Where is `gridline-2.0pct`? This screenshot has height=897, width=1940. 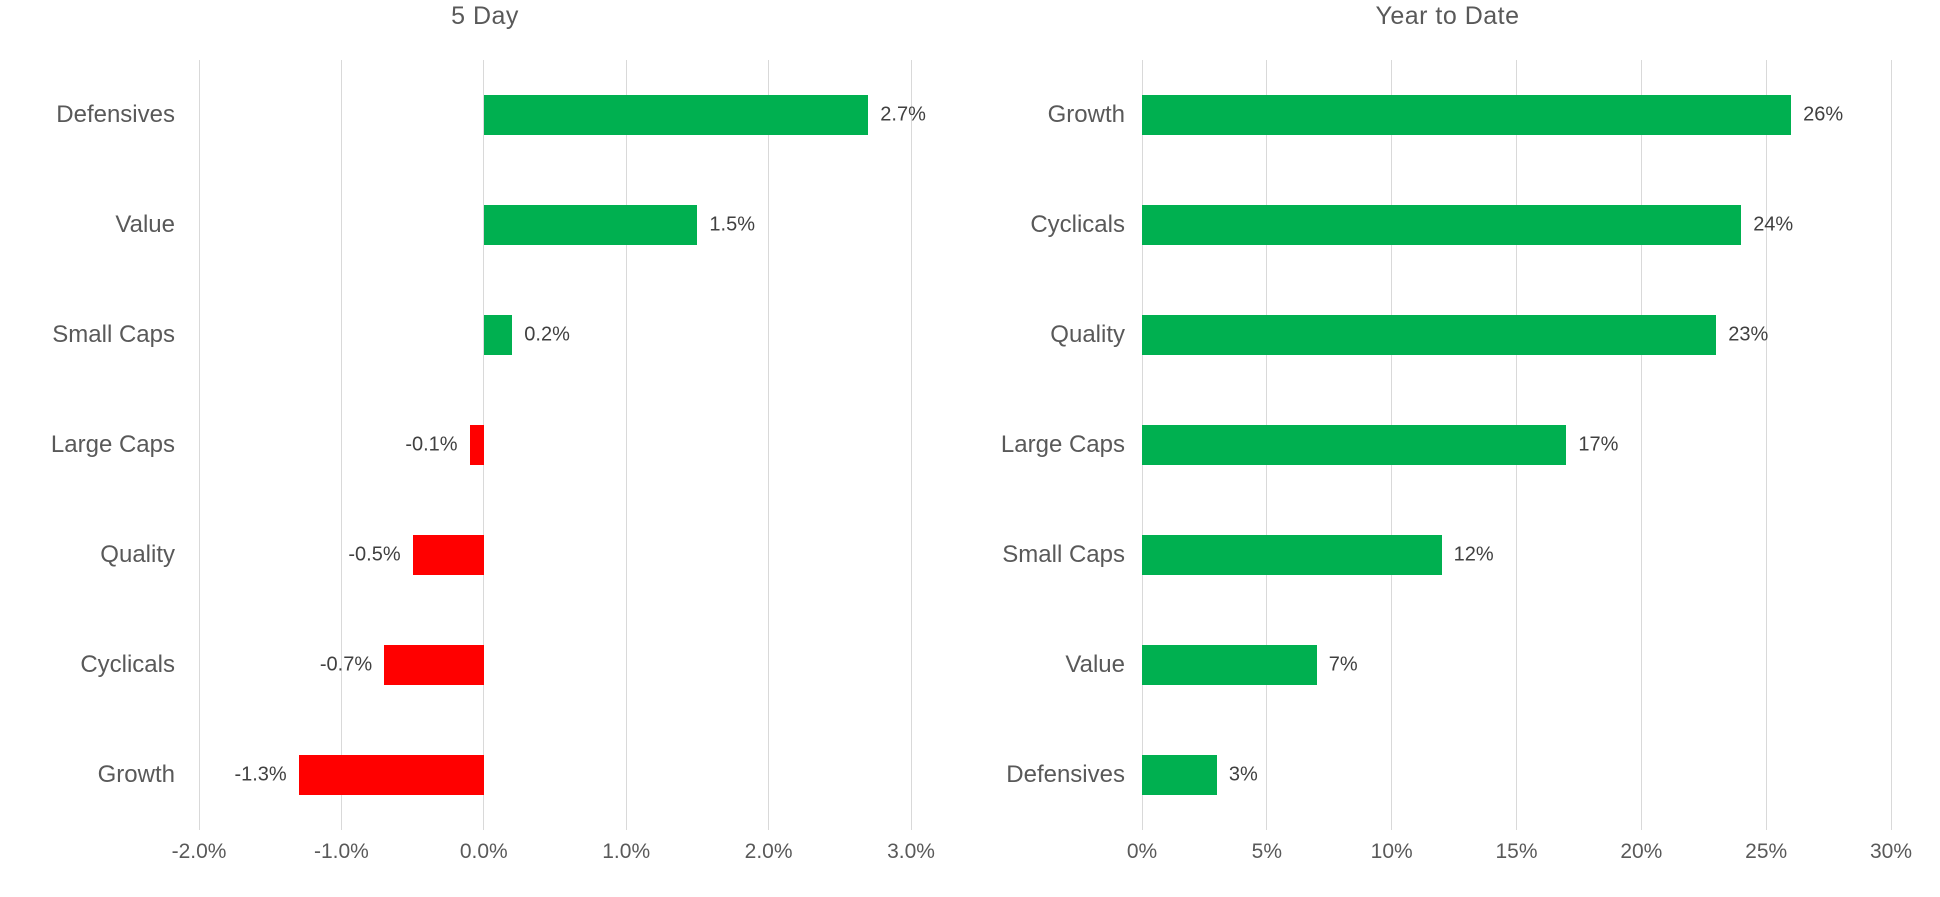
gridline-2.0pct is located at coordinates (769, 445).